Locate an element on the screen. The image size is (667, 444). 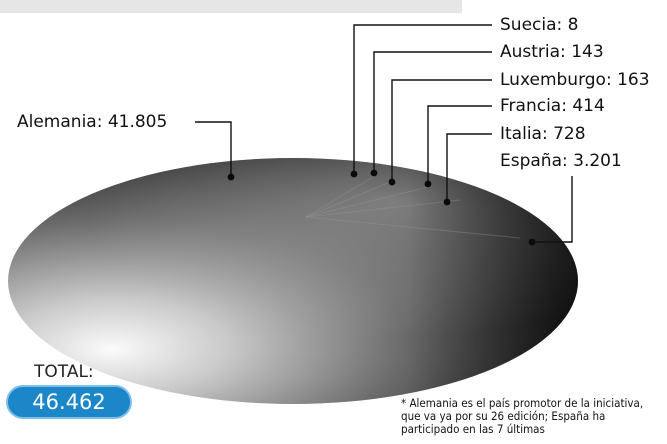
leader-line-suecia is located at coordinates (422, 99).